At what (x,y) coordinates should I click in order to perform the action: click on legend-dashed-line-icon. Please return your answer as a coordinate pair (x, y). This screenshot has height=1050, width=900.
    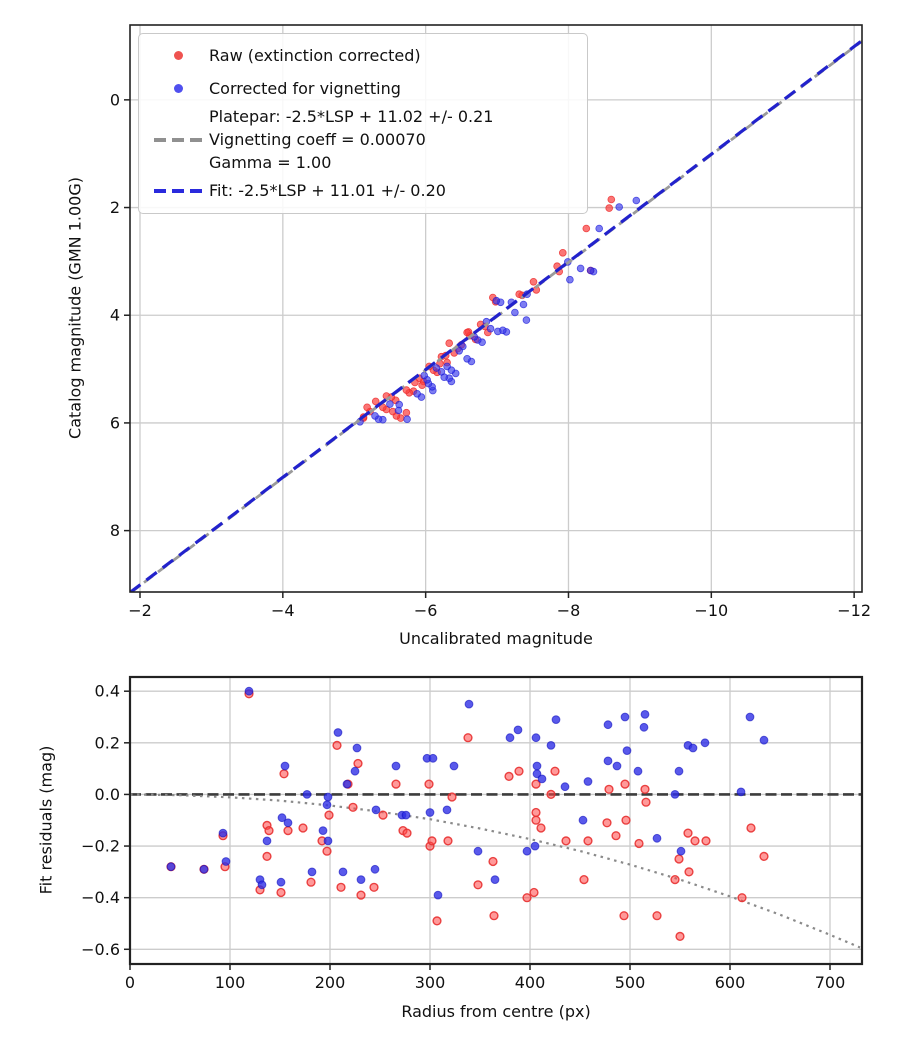
    Looking at the image, I should click on (178, 190).